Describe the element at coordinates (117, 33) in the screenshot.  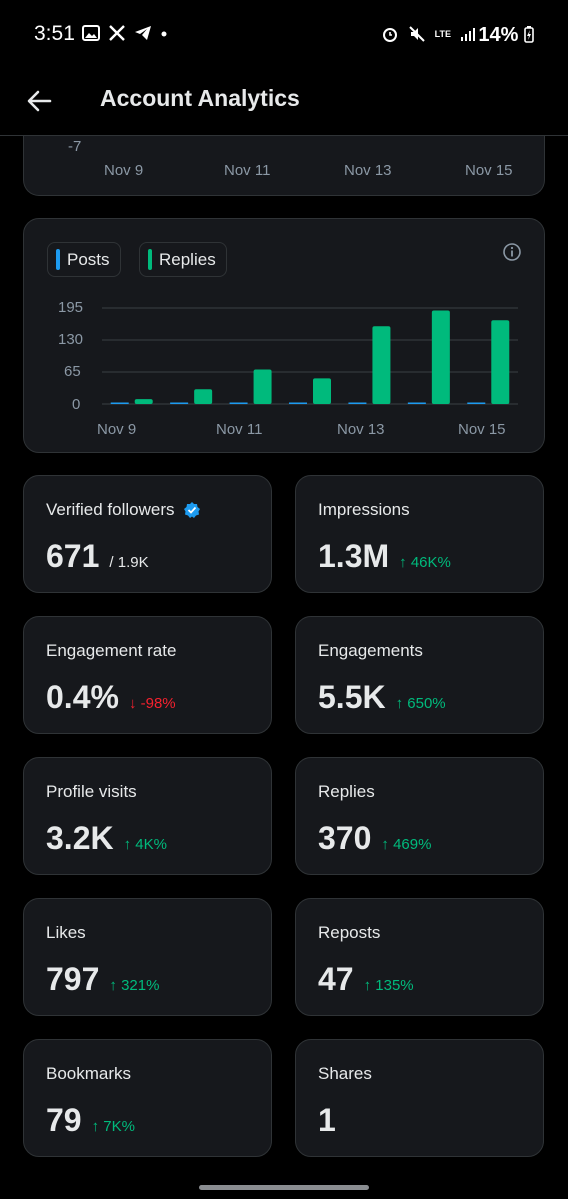
I see `x-logo-icon` at that location.